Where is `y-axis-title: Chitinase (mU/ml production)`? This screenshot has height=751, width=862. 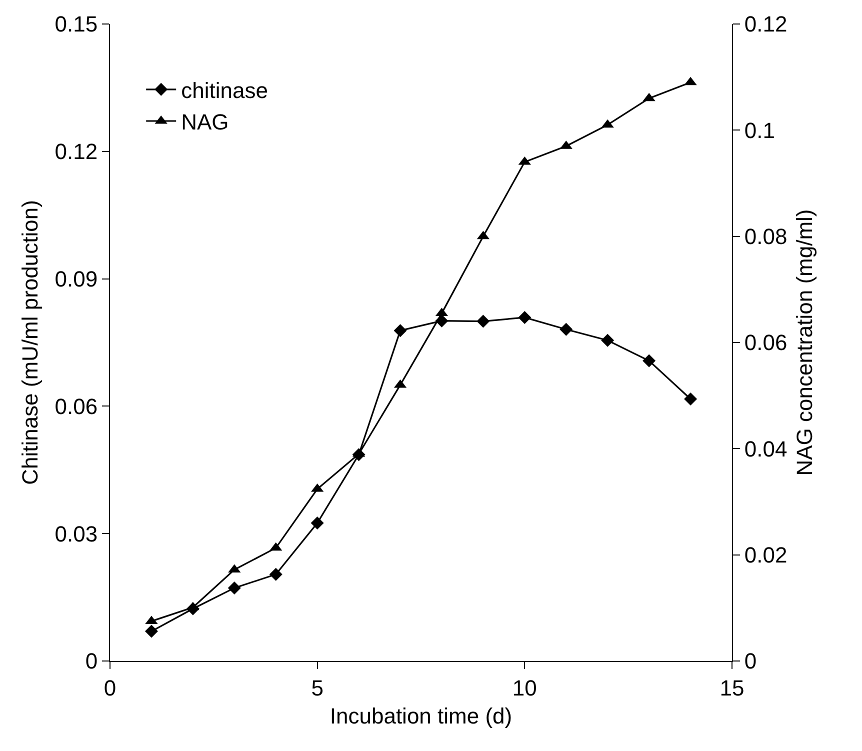 y-axis-title: Chitinase (mU/ml production) is located at coordinates (30, 342).